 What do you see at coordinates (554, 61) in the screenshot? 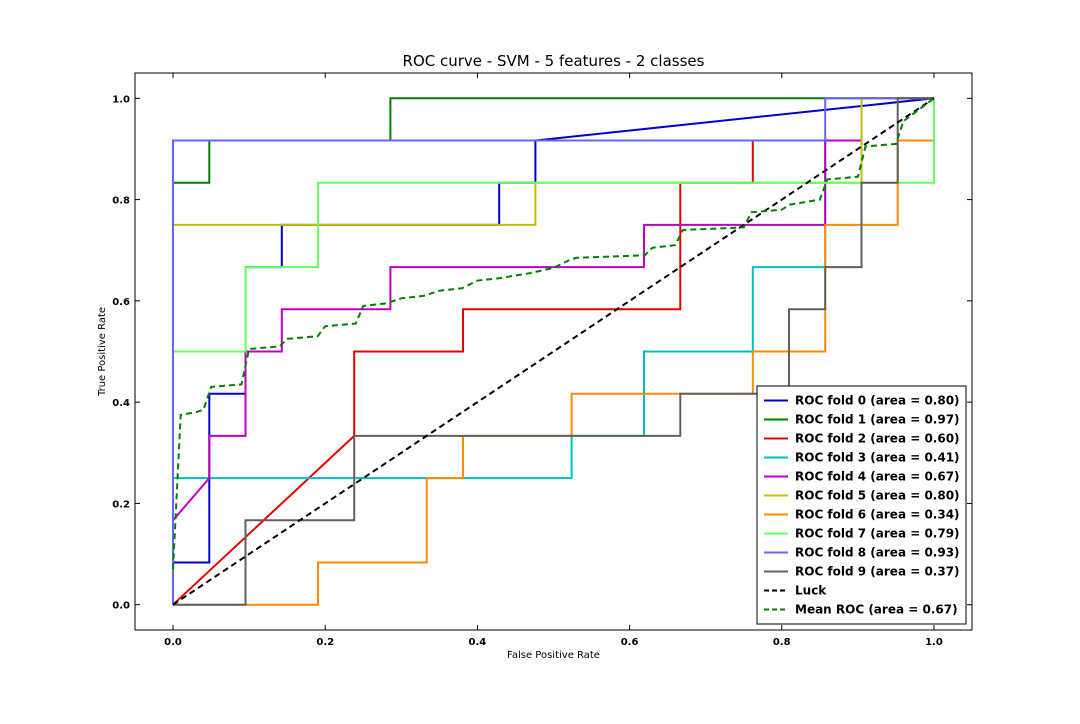
I see `chart-title: ROC curve - SVM - 5 features - 2 classes` at bounding box center [554, 61].